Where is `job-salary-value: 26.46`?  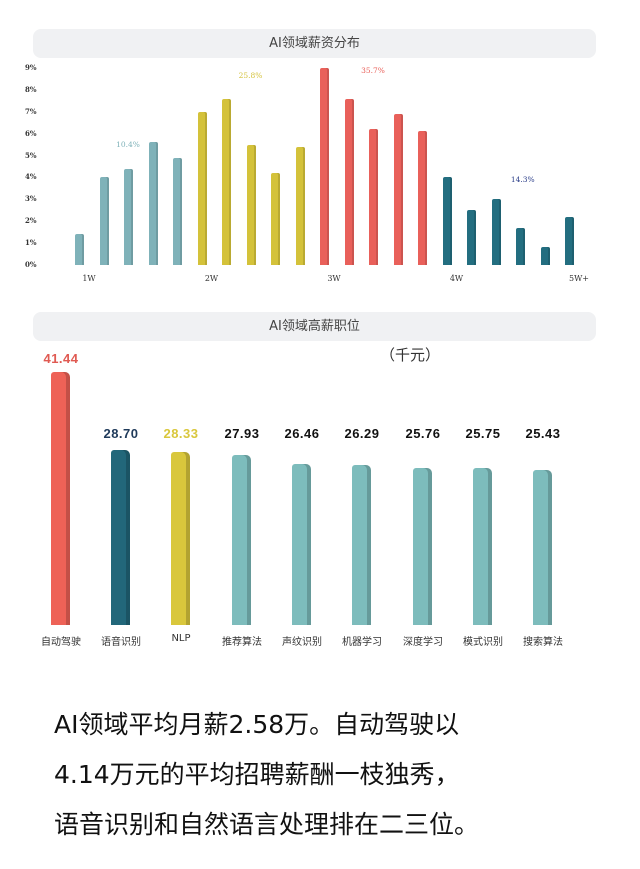
job-salary-value: 26.46 is located at coordinates (302, 433).